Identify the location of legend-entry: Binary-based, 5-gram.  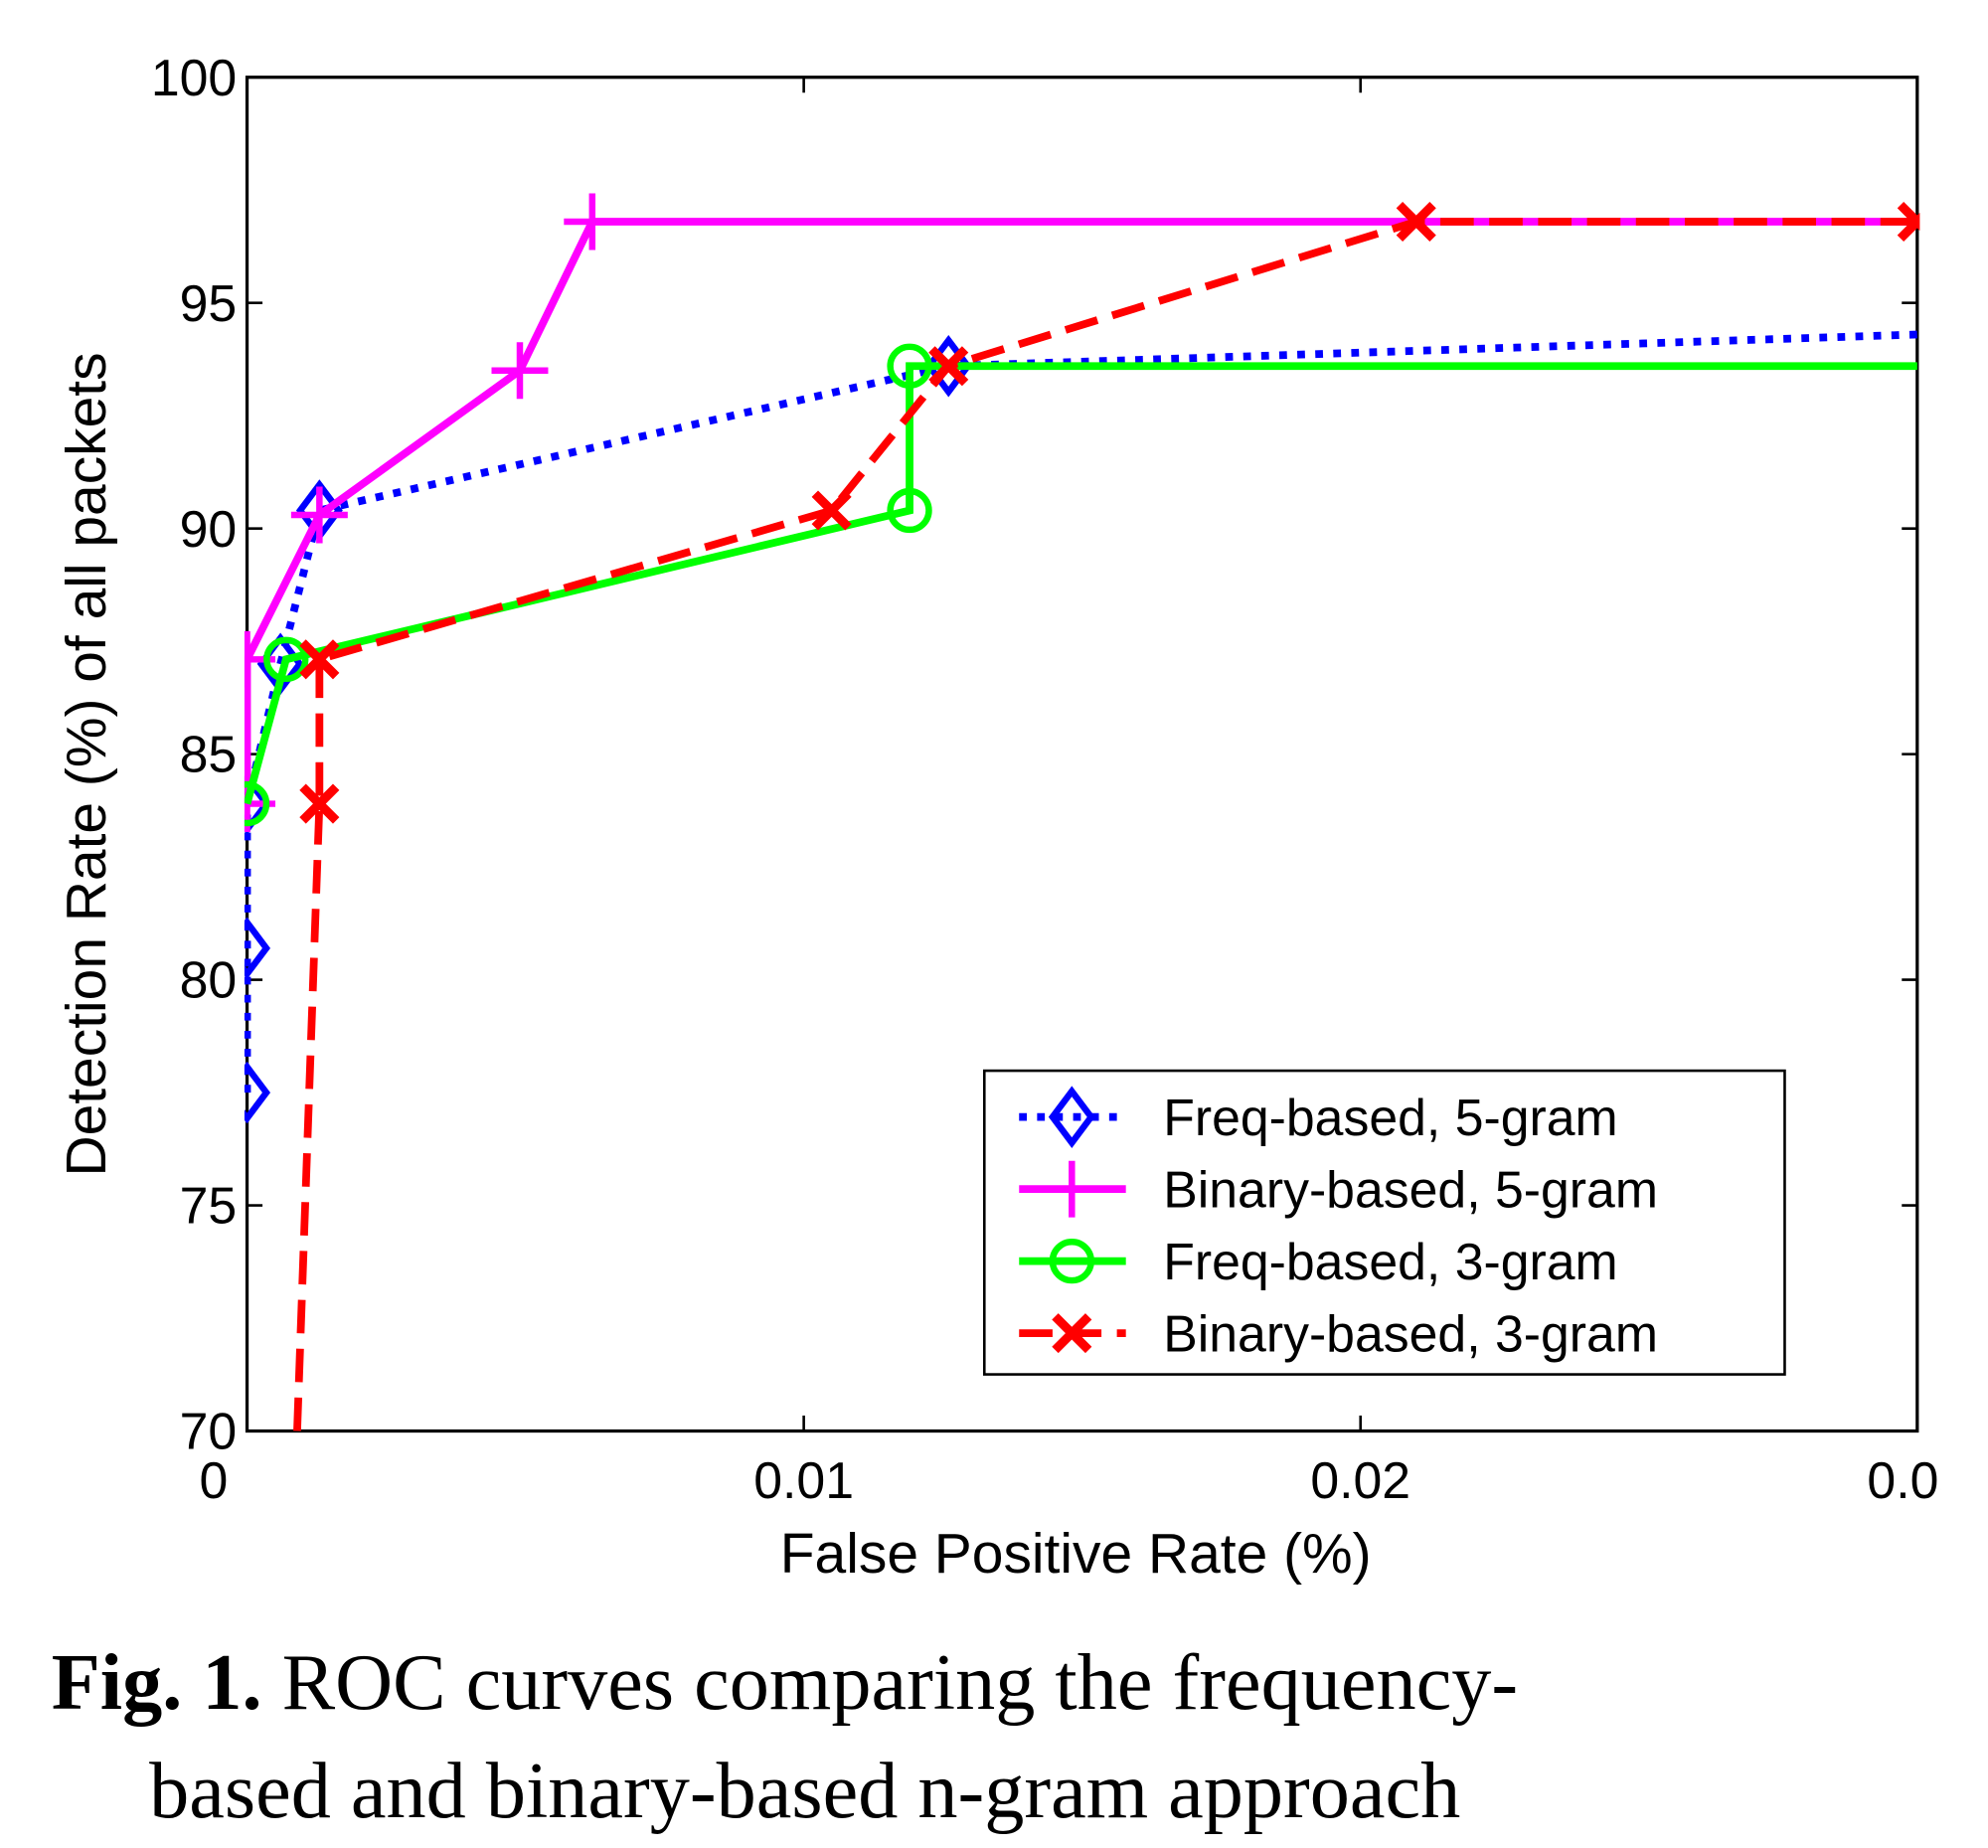
(1338, 1189).